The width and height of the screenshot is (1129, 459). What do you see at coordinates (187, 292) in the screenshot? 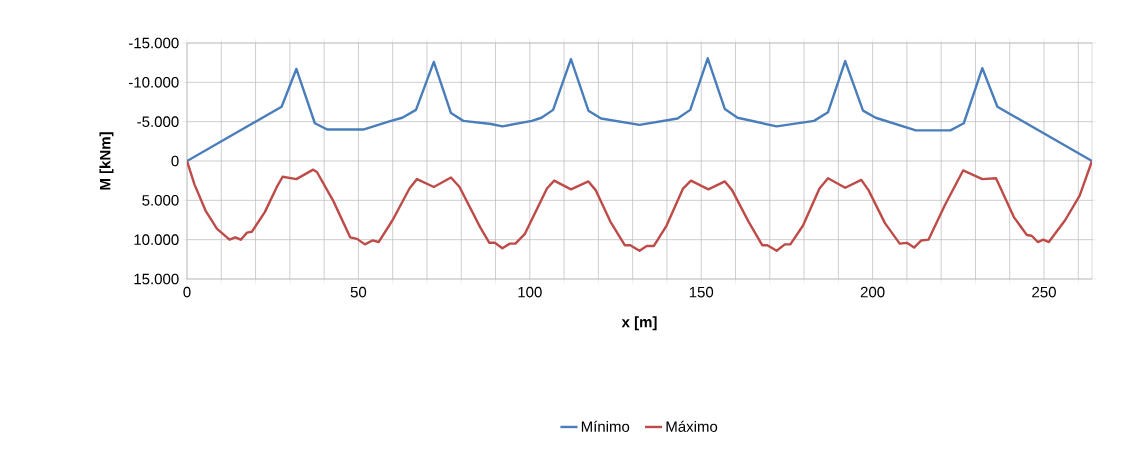
I see `x-tick-label: 0` at bounding box center [187, 292].